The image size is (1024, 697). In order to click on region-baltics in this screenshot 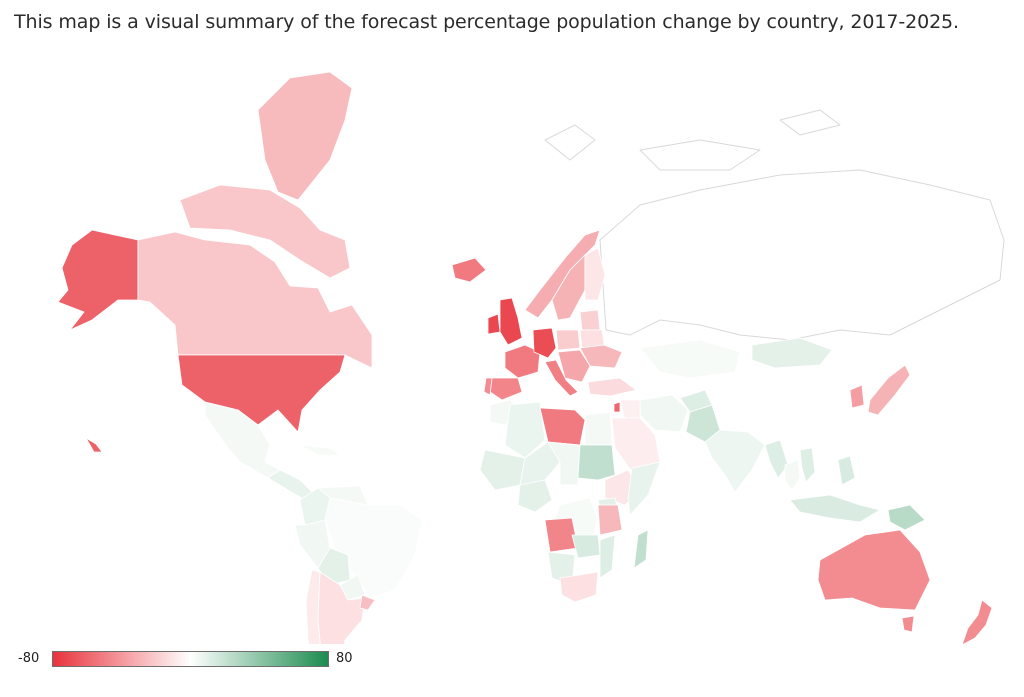, I will do `click(590, 320)`.